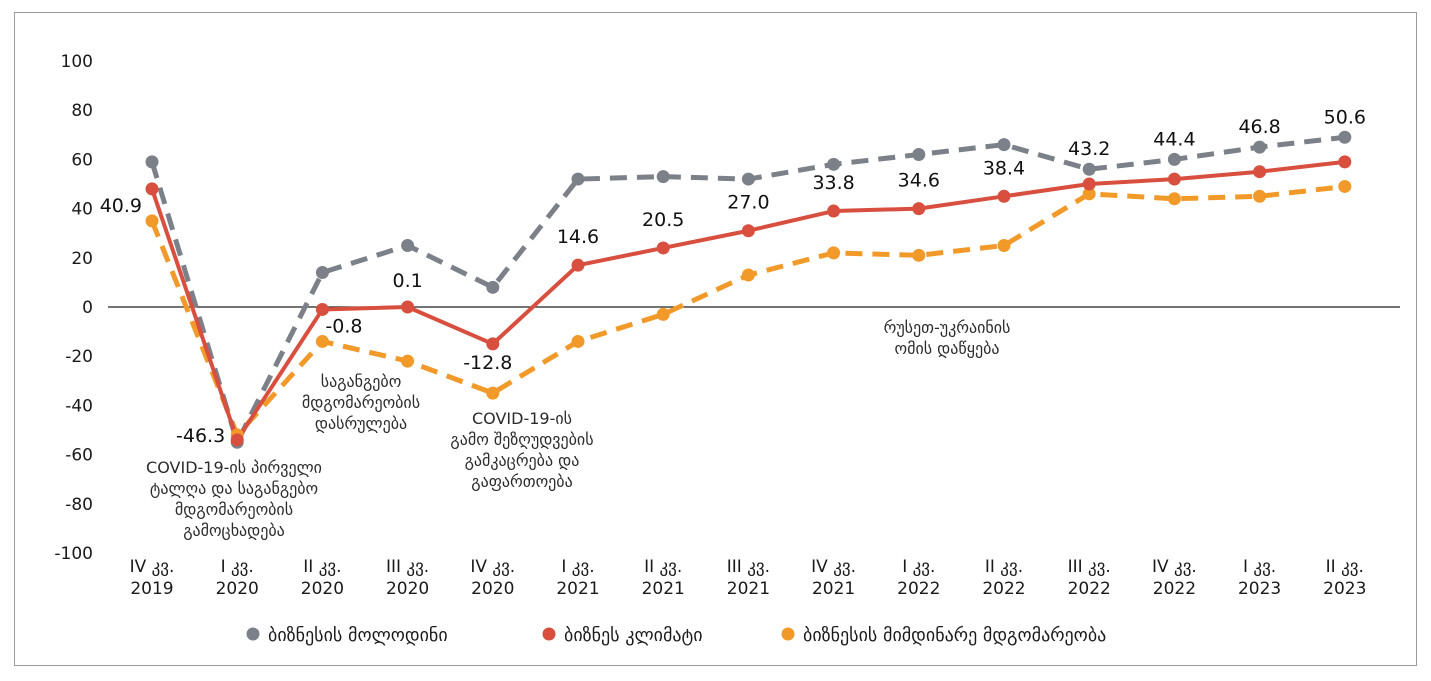  Describe the element at coordinates (79, 357) in the screenshot. I see `y-tick-label: -20` at that location.